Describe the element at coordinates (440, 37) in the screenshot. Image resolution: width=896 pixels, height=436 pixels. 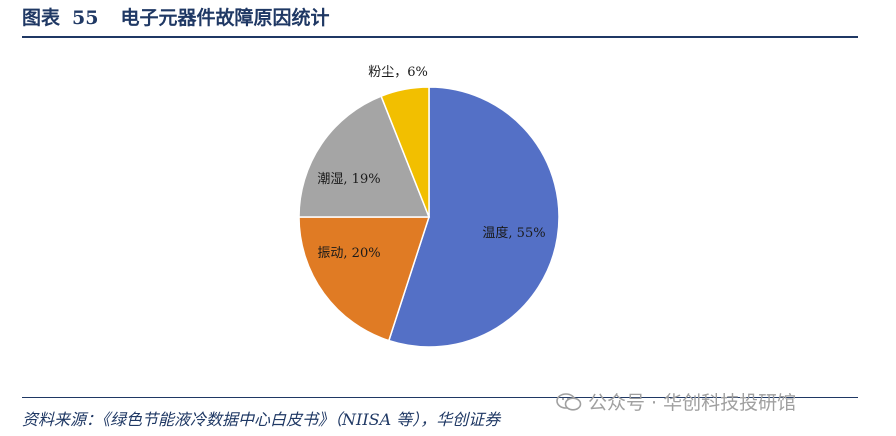
I see `title-divider` at that location.